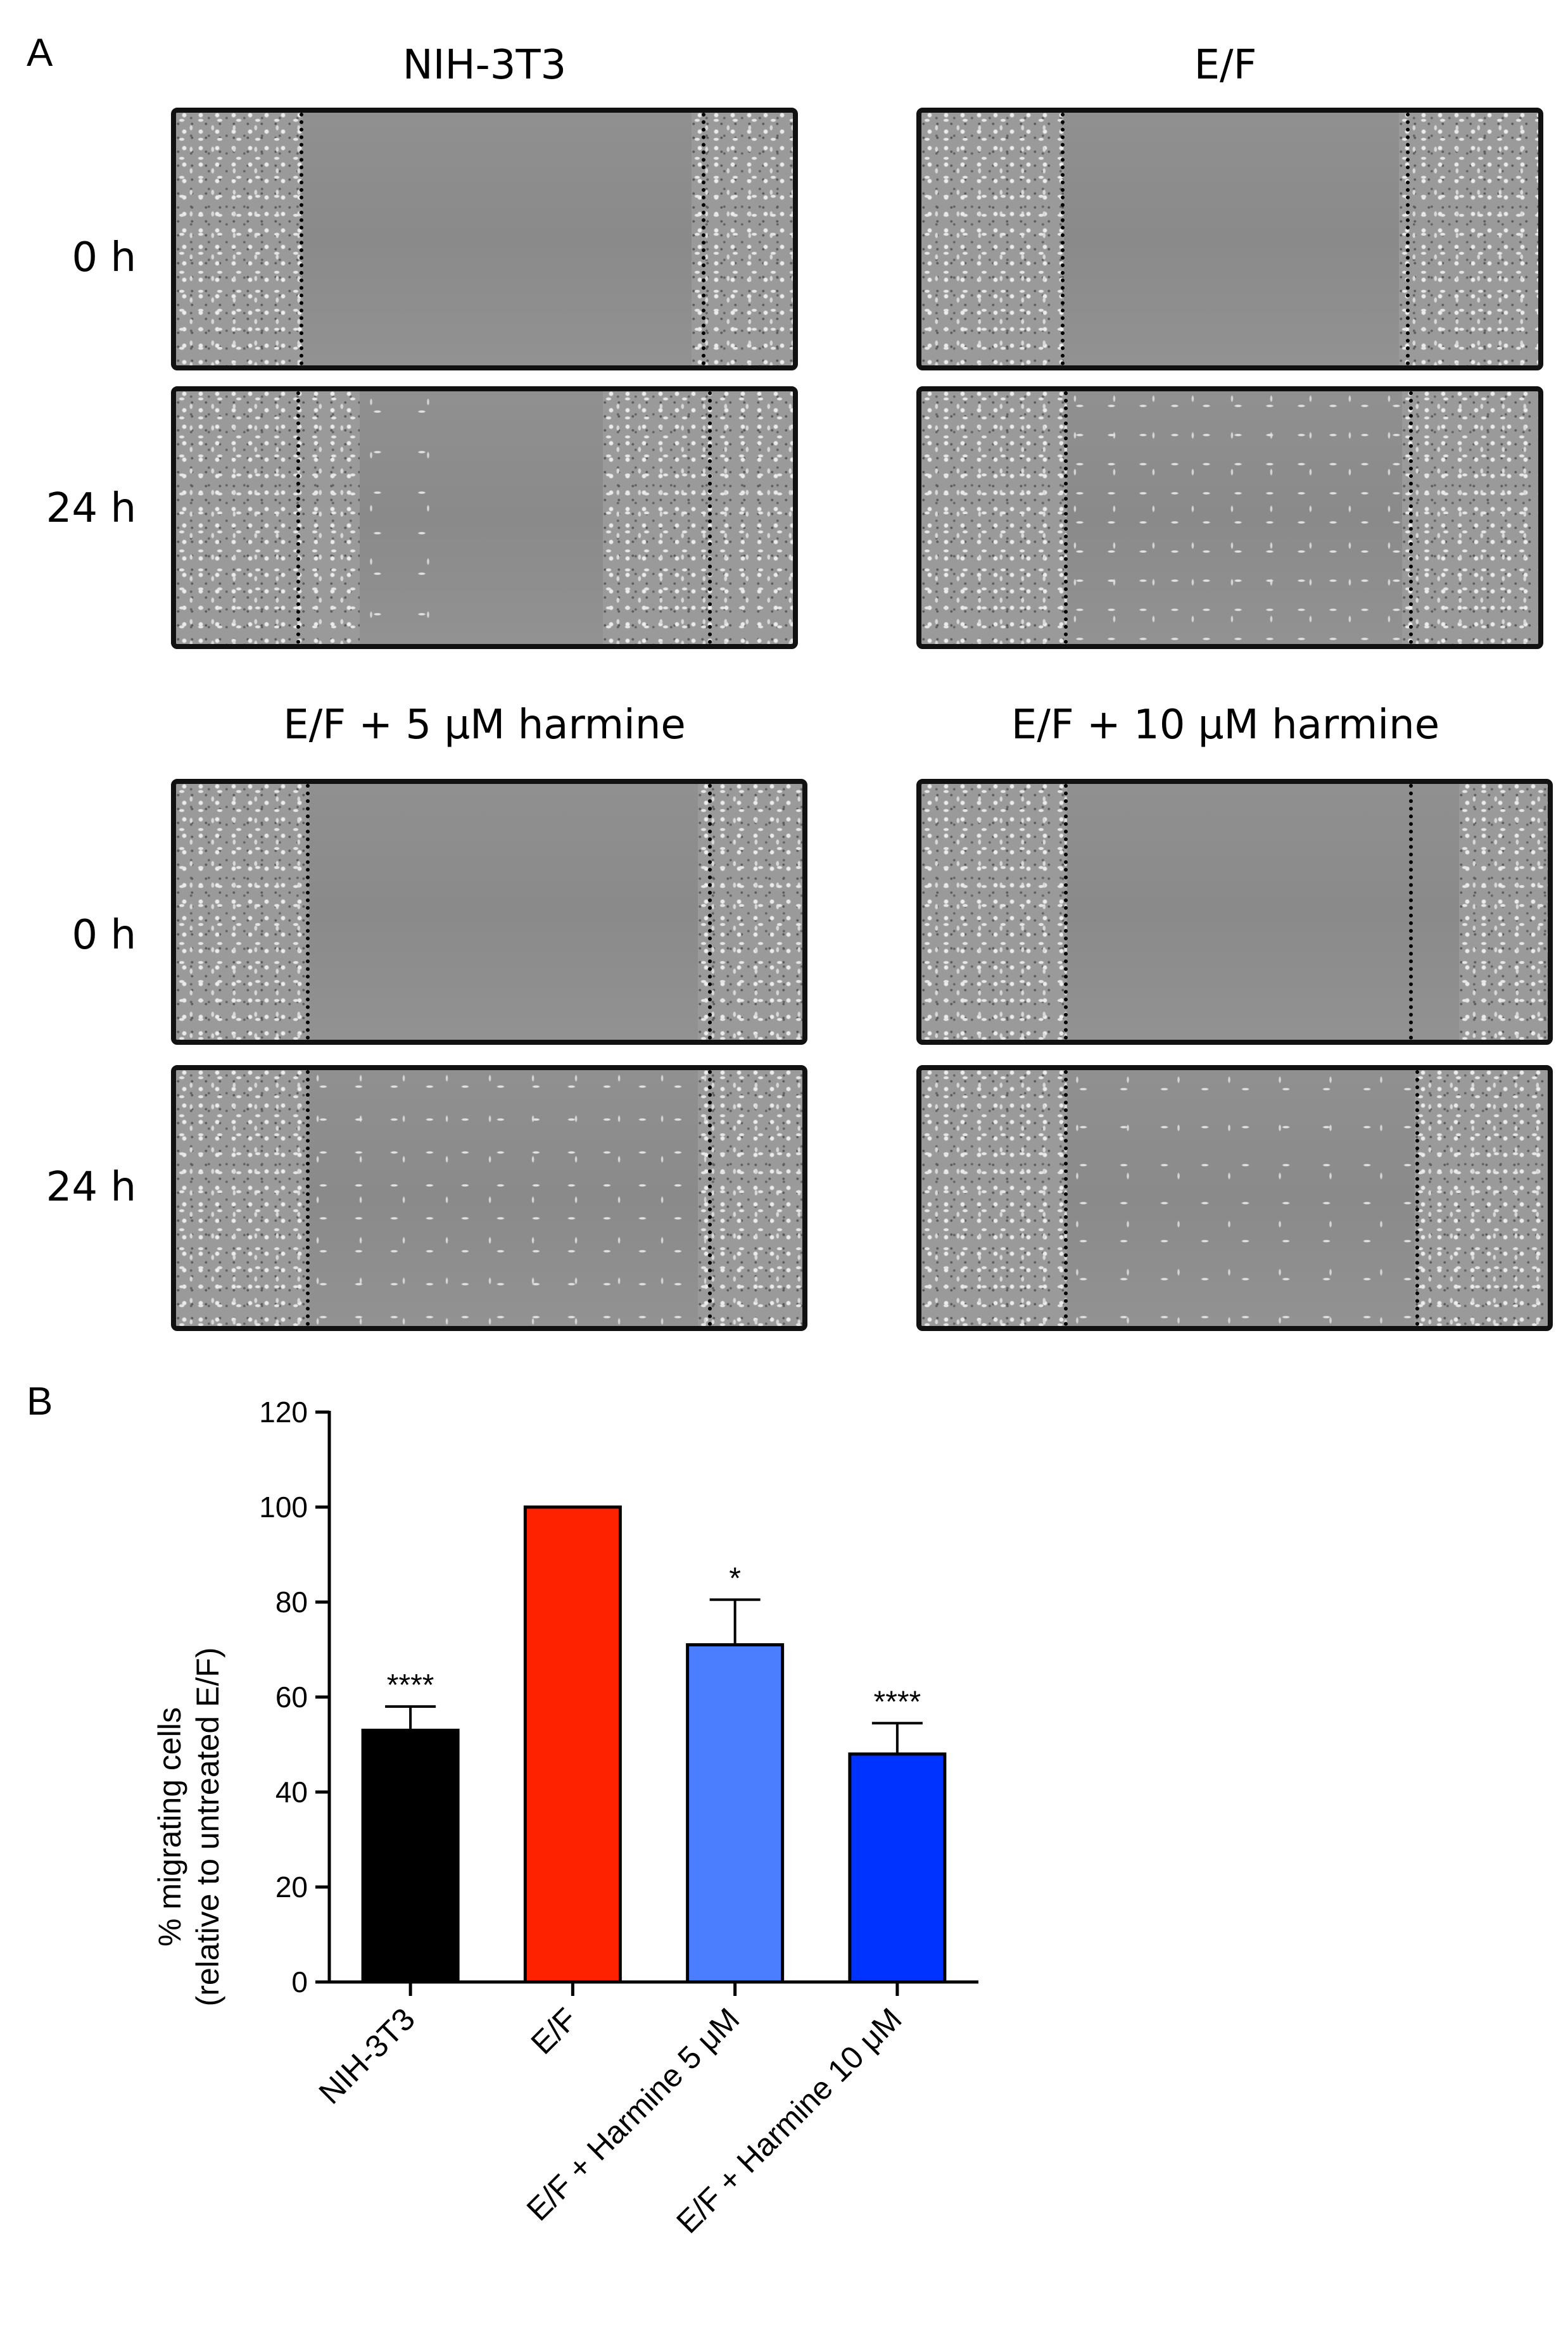 This screenshot has height=2329, width=1568. I want to click on column-title-nih3t3: NIH-3T3, so click(485, 65).